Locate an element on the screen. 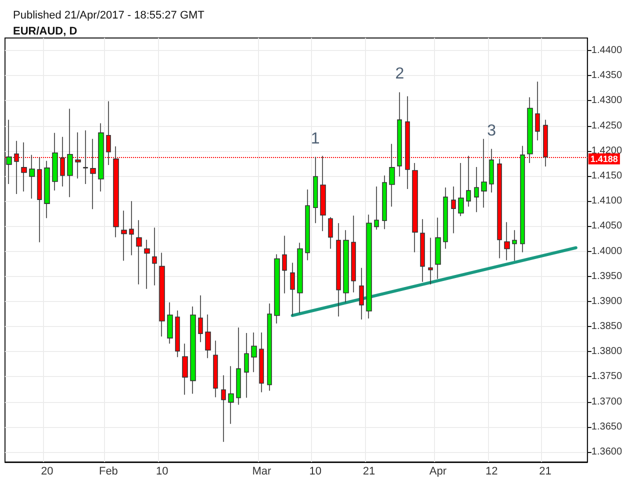 The height and width of the screenshot is (481, 625). y-tick-label: 1.3750 is located at coordinates (606, 376).